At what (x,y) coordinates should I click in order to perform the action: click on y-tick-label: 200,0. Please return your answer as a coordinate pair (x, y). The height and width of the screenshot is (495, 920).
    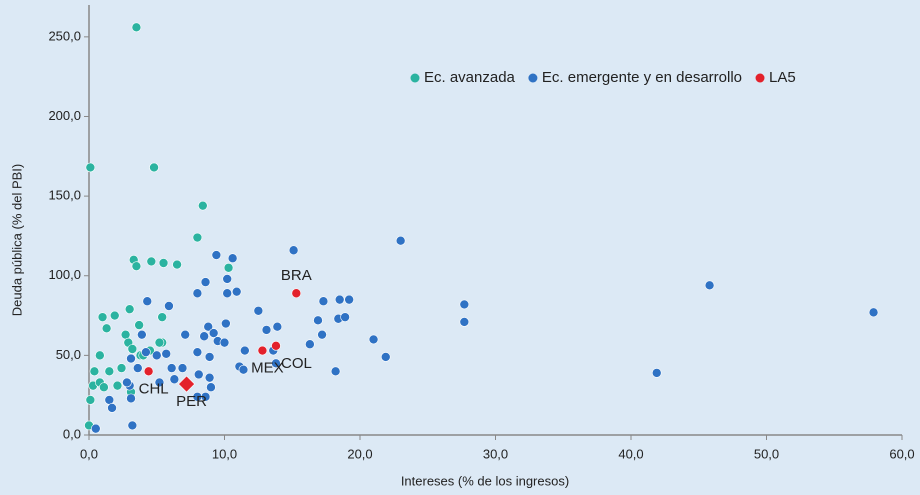
    Looking at the image, I should click on (64, 115).